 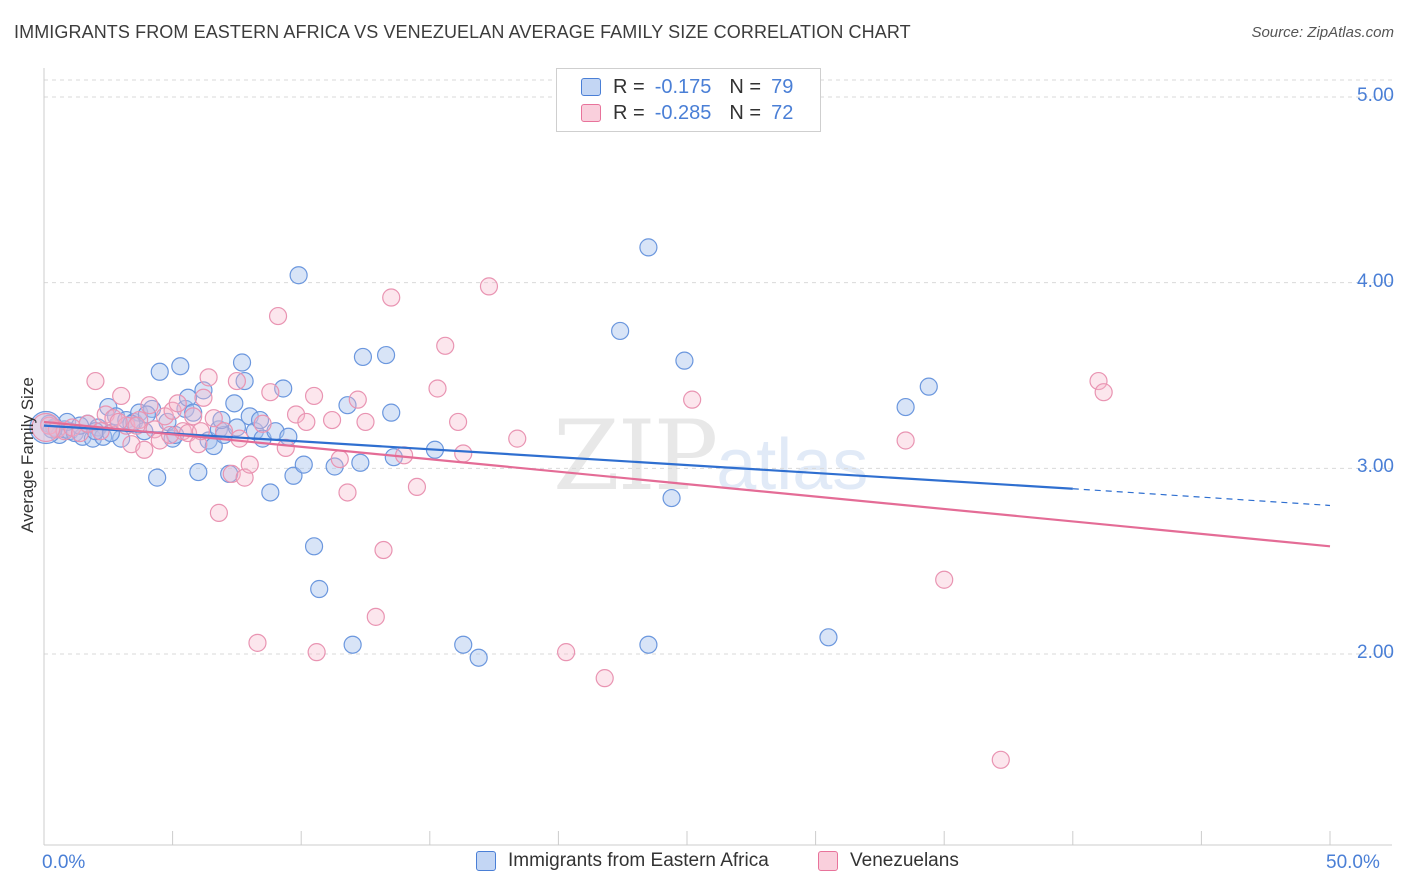 What do you see at coordinates (64, 862) in the screenshot?
I see `x-tick-label-min: 0.0%` at bounding box center [64, 862].